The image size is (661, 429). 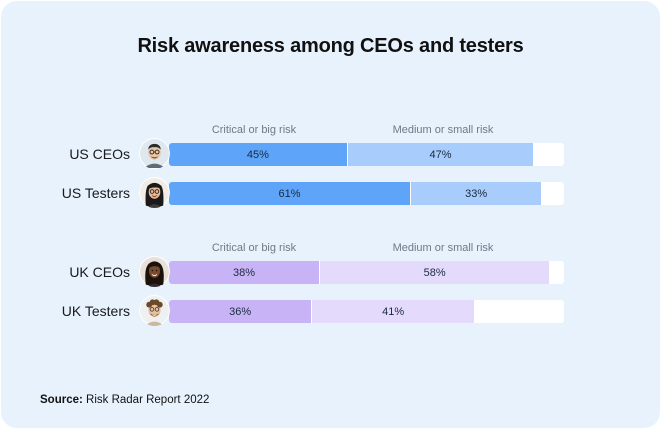 I want to click on chart-title: Risk awareness among CEOs and testers, so click(x=330, y=46).